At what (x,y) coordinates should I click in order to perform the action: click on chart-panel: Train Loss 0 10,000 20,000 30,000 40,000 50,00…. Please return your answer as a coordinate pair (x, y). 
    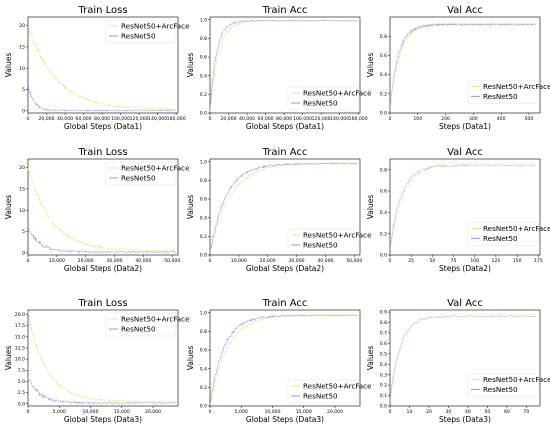
    Looking at the image, I should click on (97, 210).